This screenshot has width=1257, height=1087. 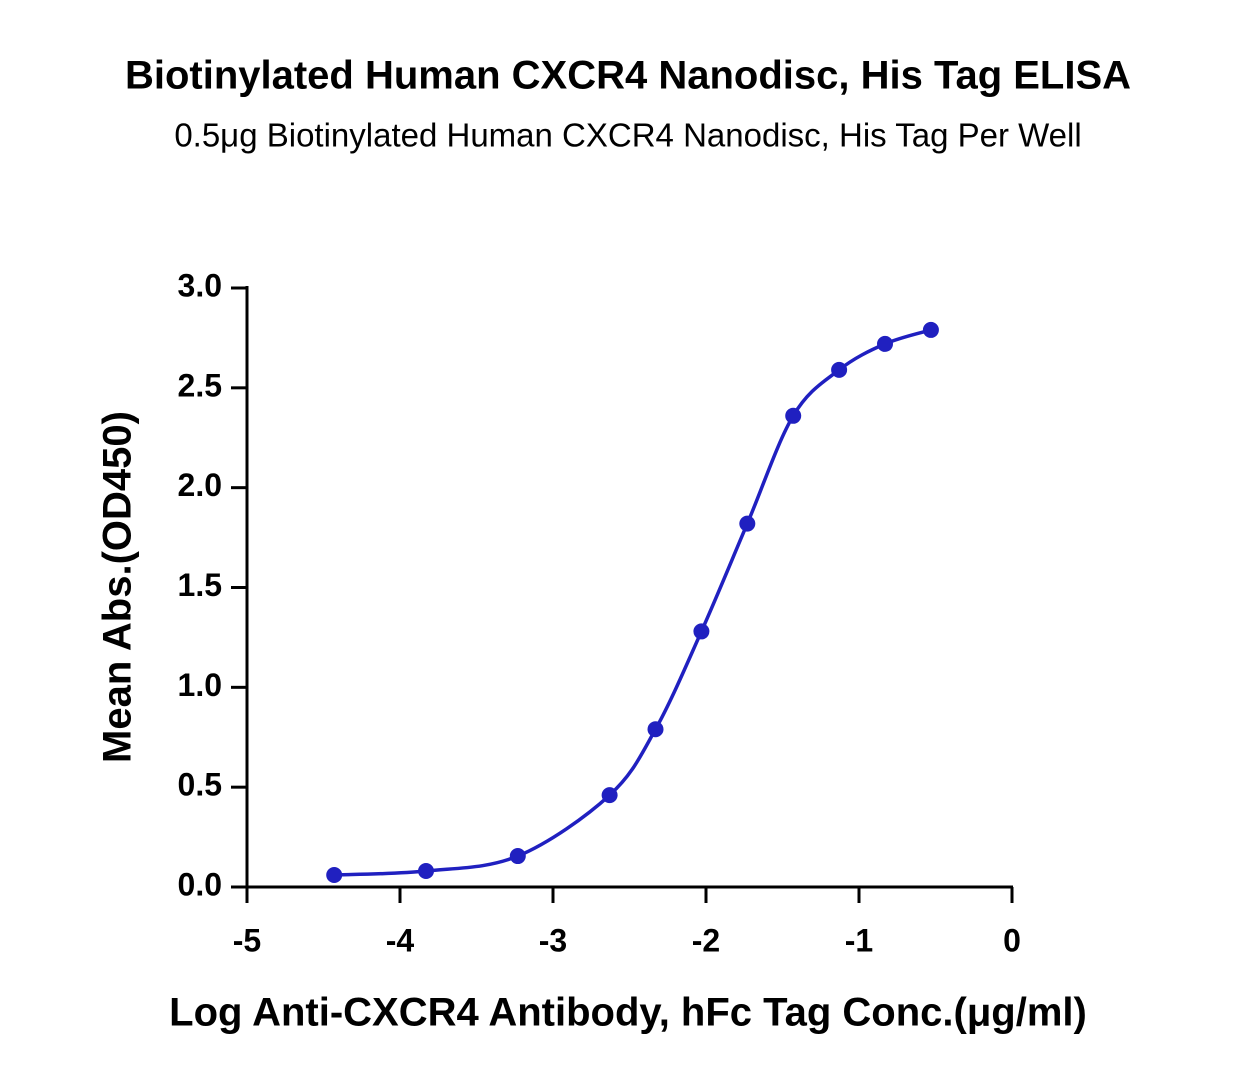 What do you see at coordinates (247, 940) in the screenshot?
I see `x-tick-label: -5` at bounding box center [247, 940].